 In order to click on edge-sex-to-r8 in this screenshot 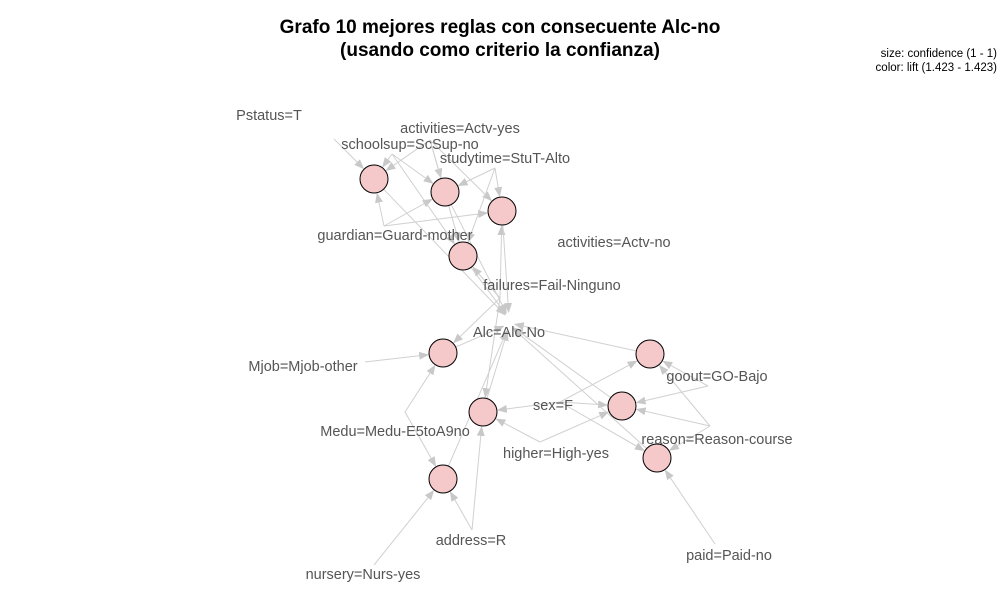, I will do `click(598, 381)`.